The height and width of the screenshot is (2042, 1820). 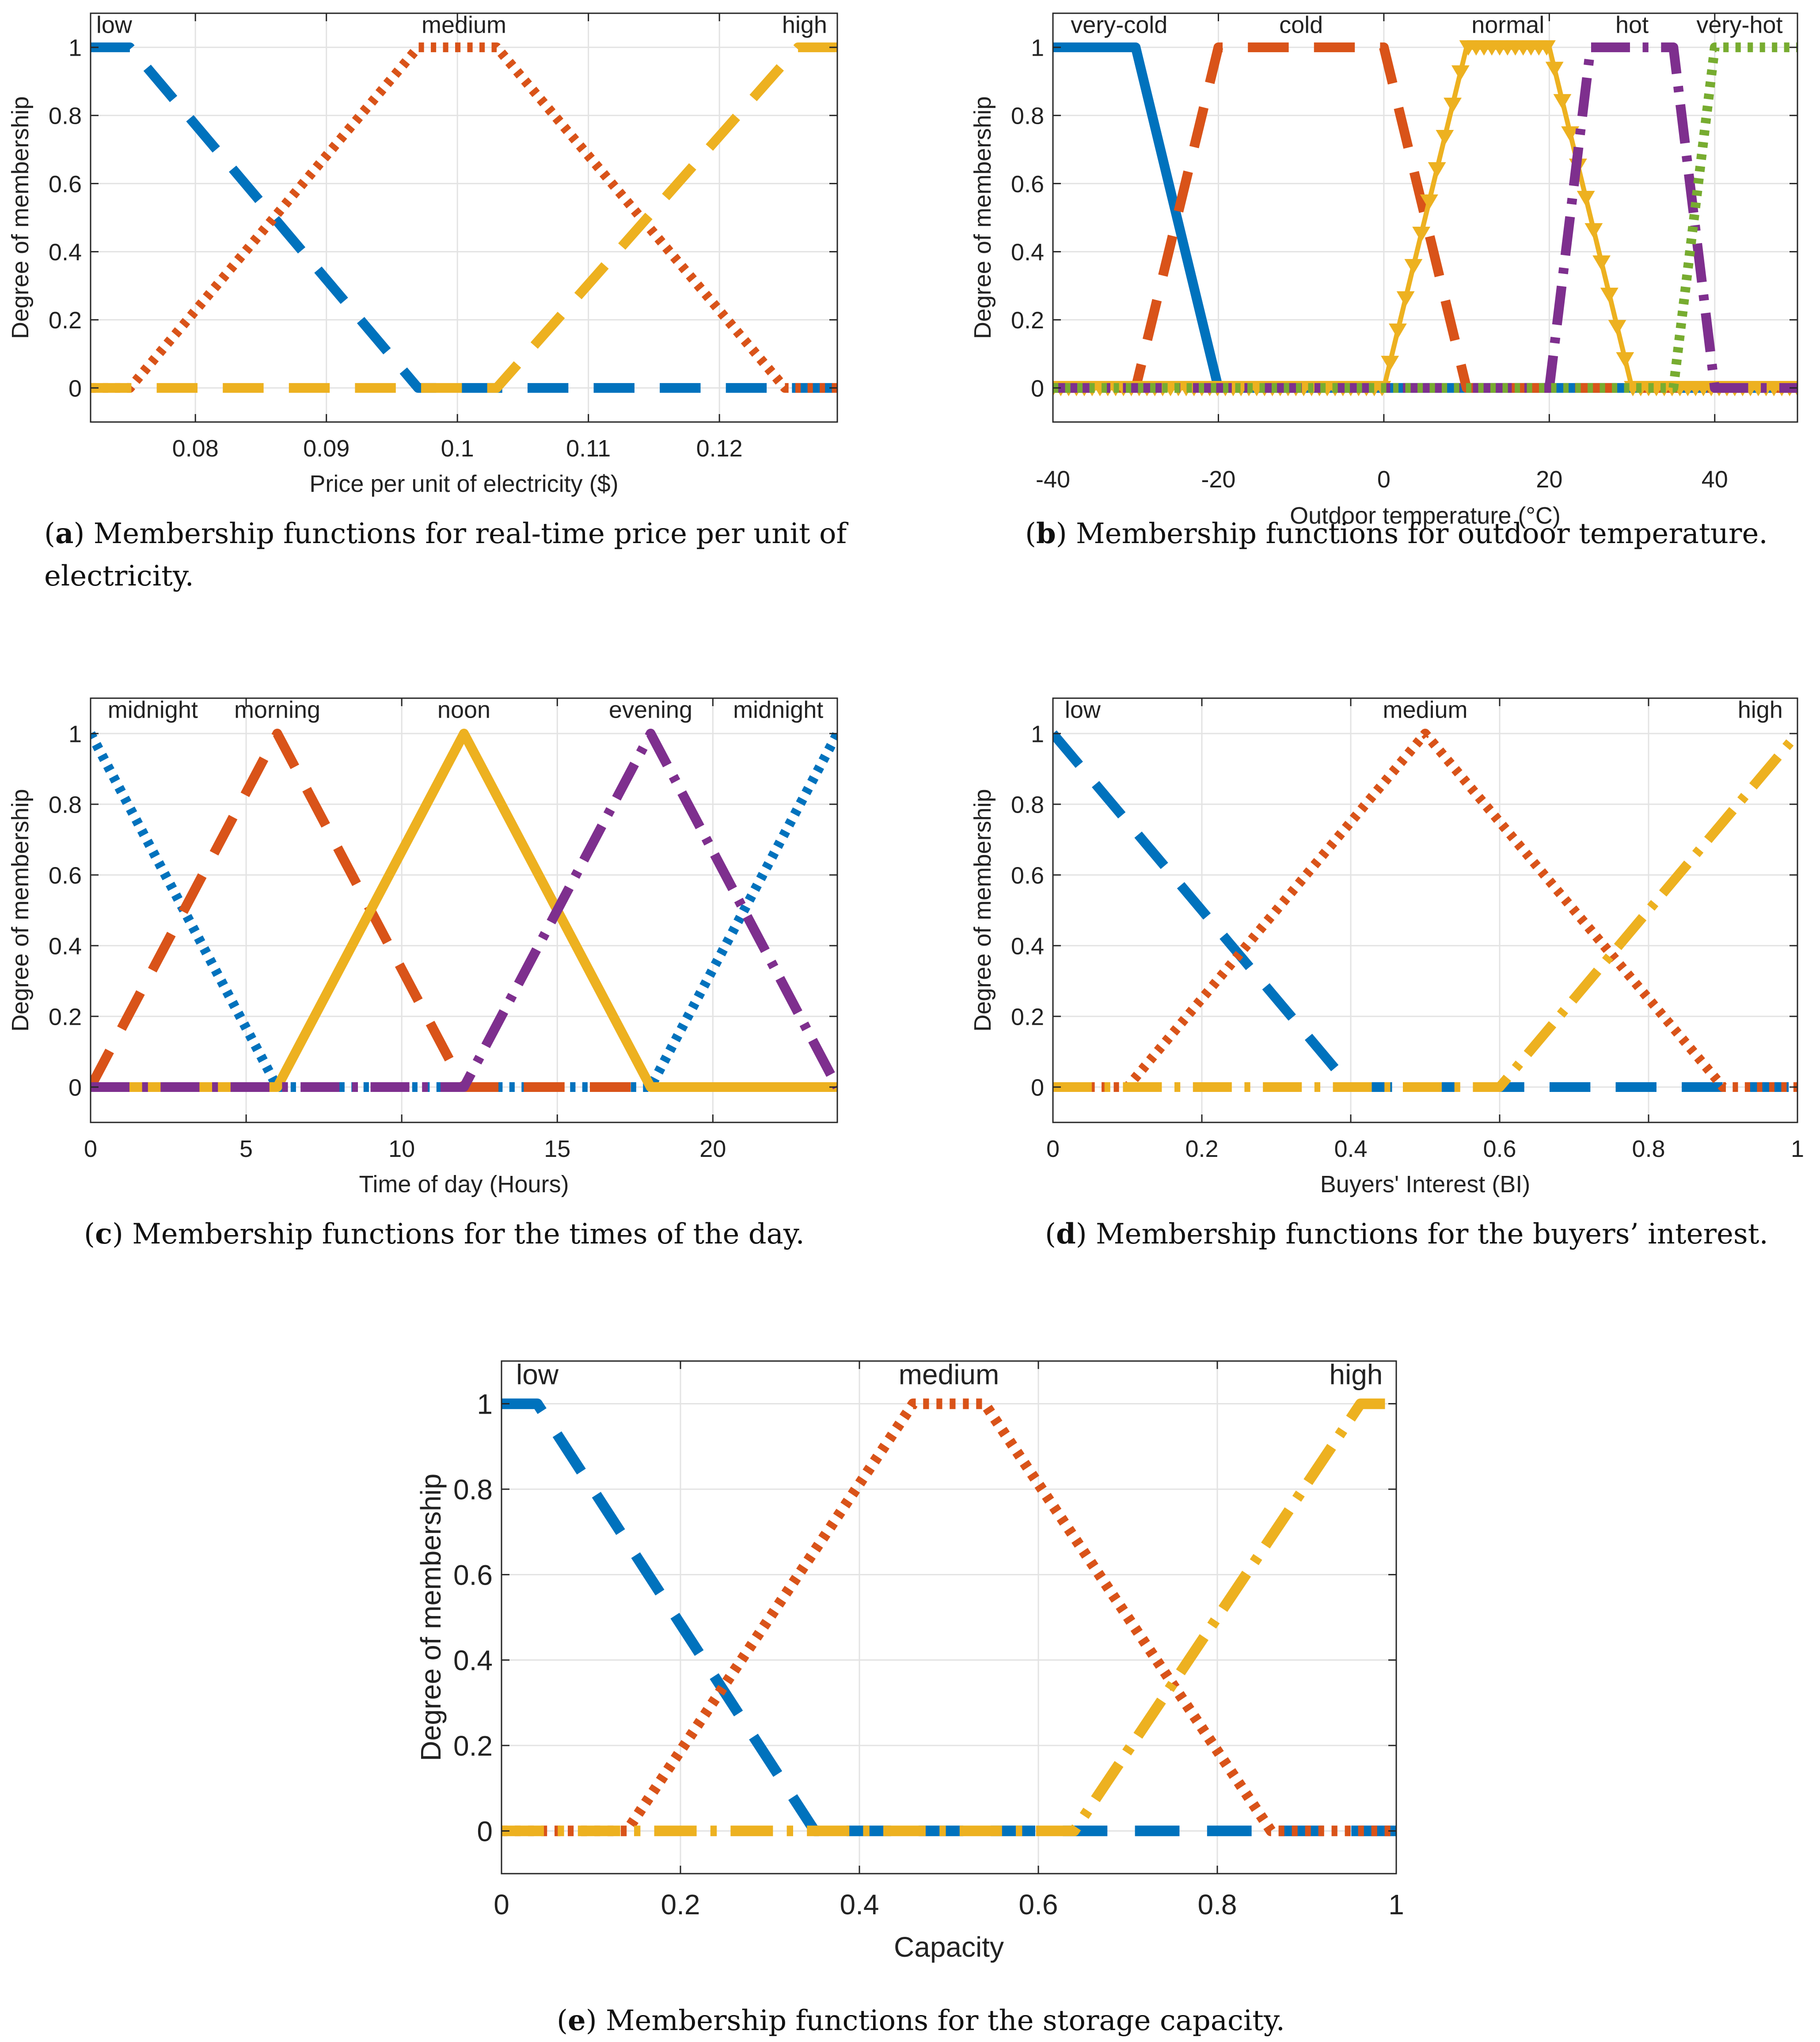 I want to click on x-tick-label: 0.2, so click(x=1201, y=1149).